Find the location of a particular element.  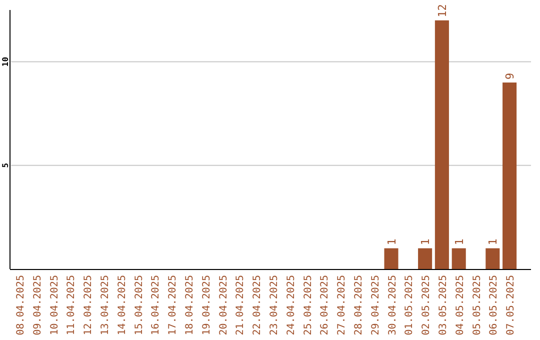

x-tick-label: 02.05.2025 is located at coordinates (426, 305).